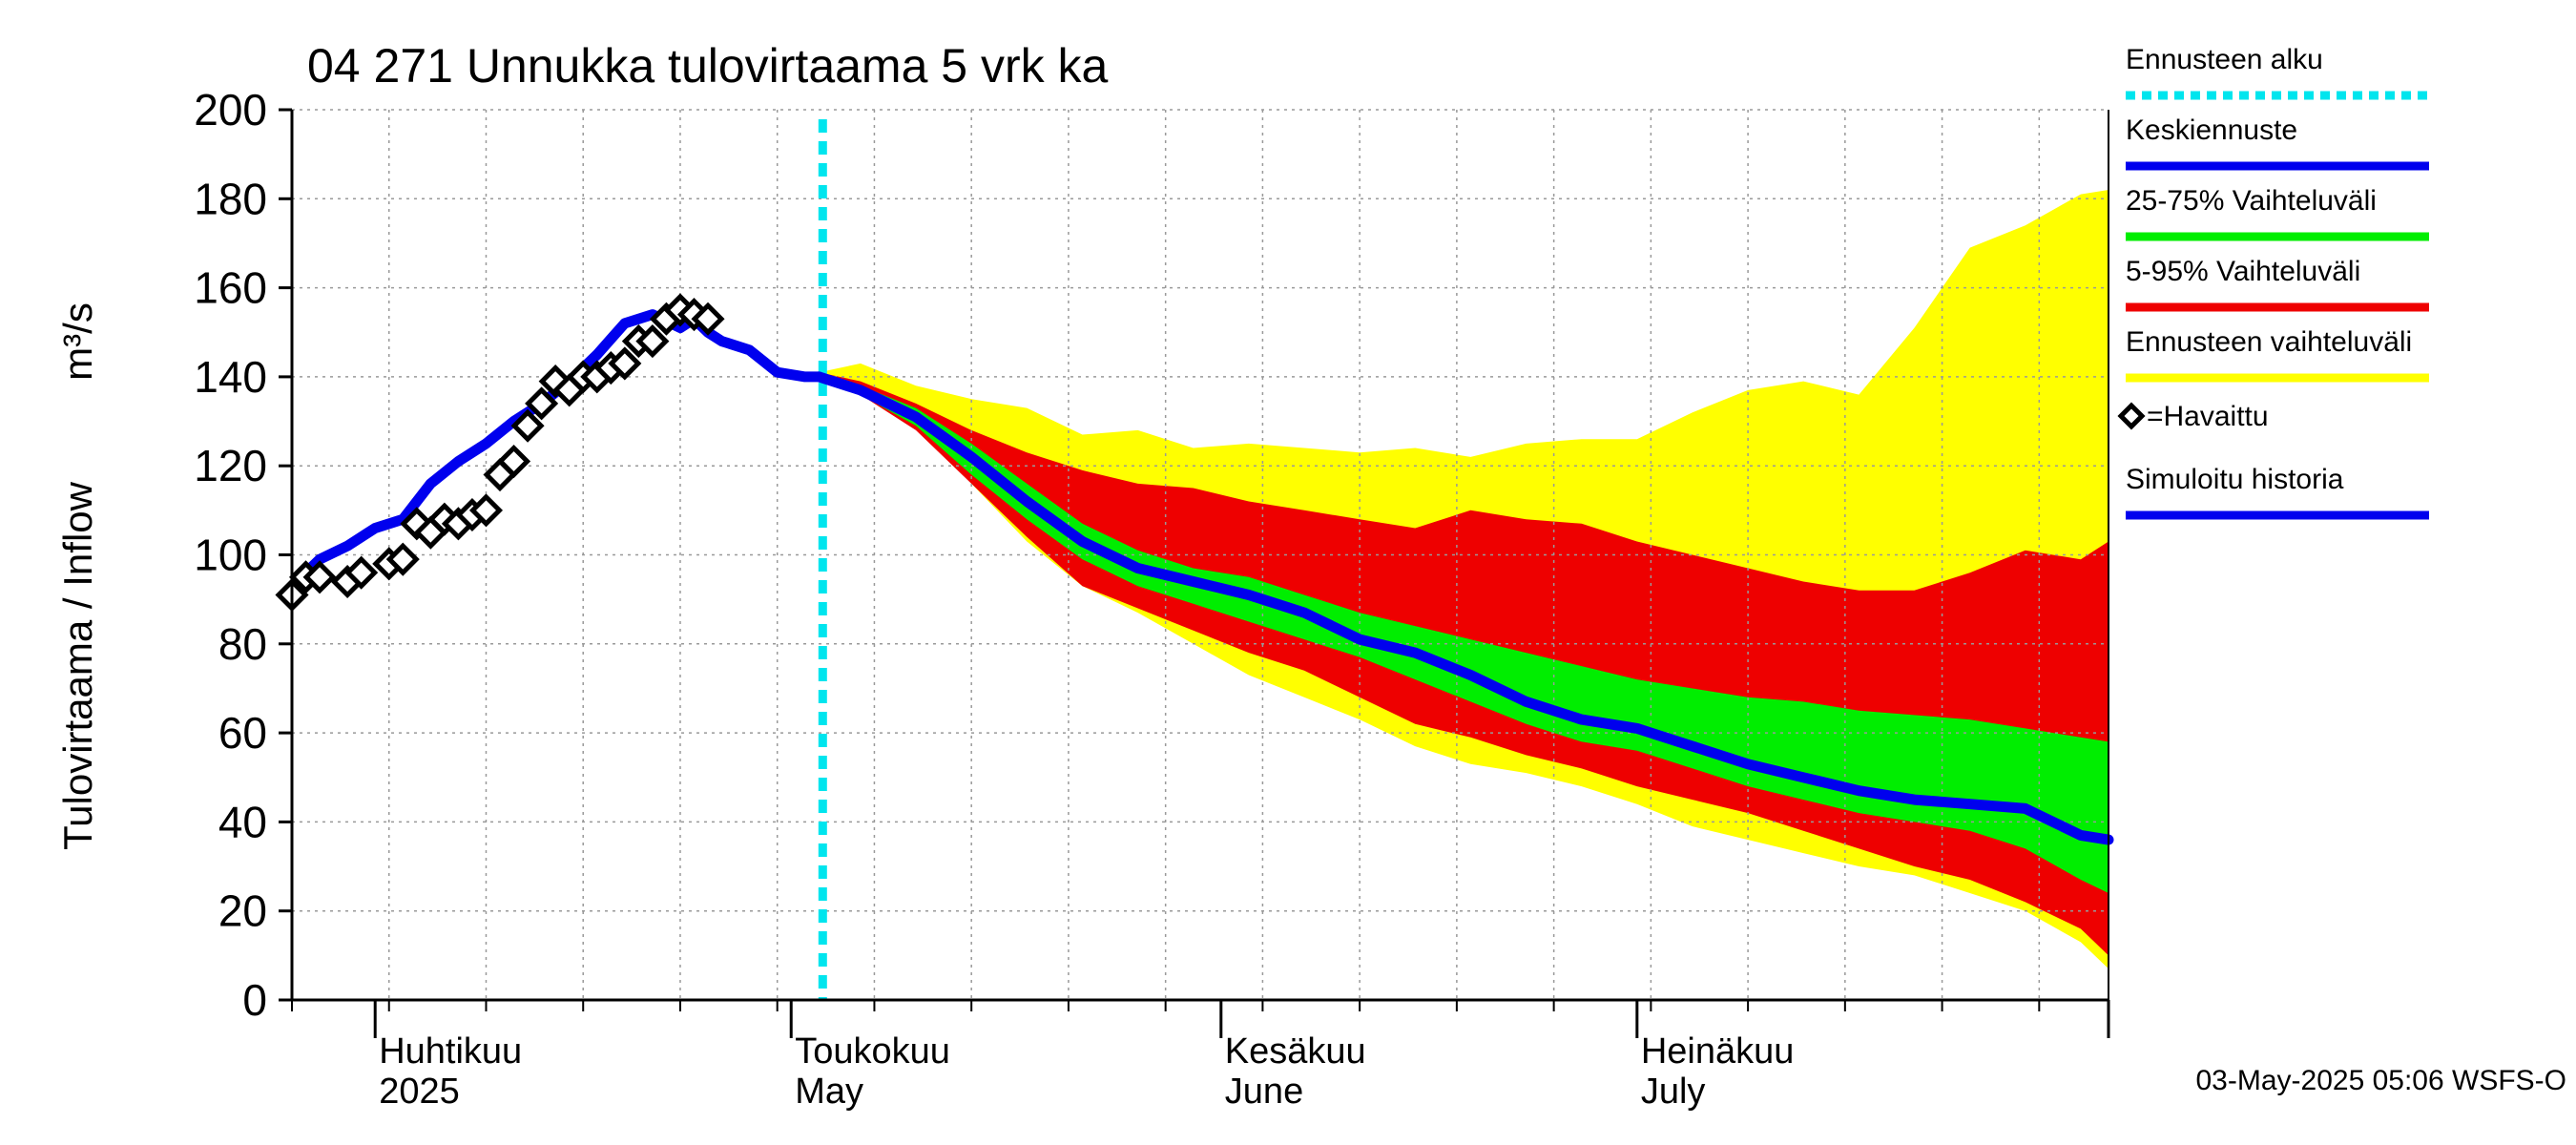 This screenshot has height=1145, width=2576. What do you see at coordinates (242, 733) in the screenshot?
I see `y-tick-label: 60` at bounding box center [242, 733].